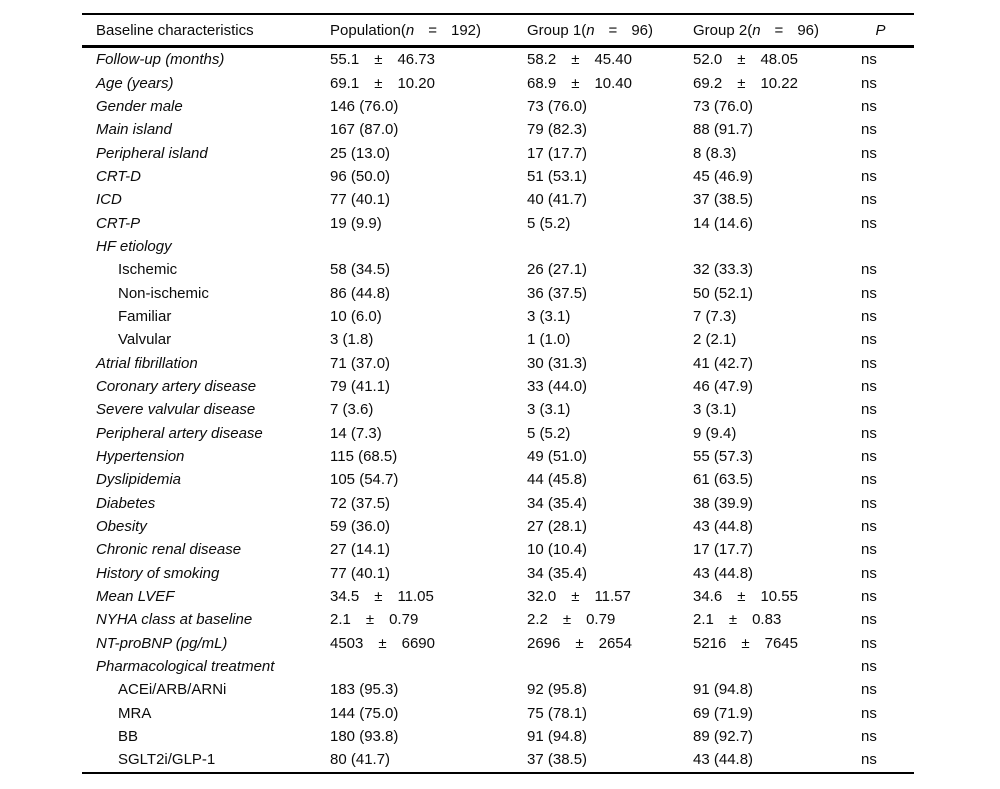 The image size is (1000, 789). What do you see at coordinates (777, 596) in the screenshot?
I see `cell-group2: 34.6 ±10.55` at bounding box center [777, 596].